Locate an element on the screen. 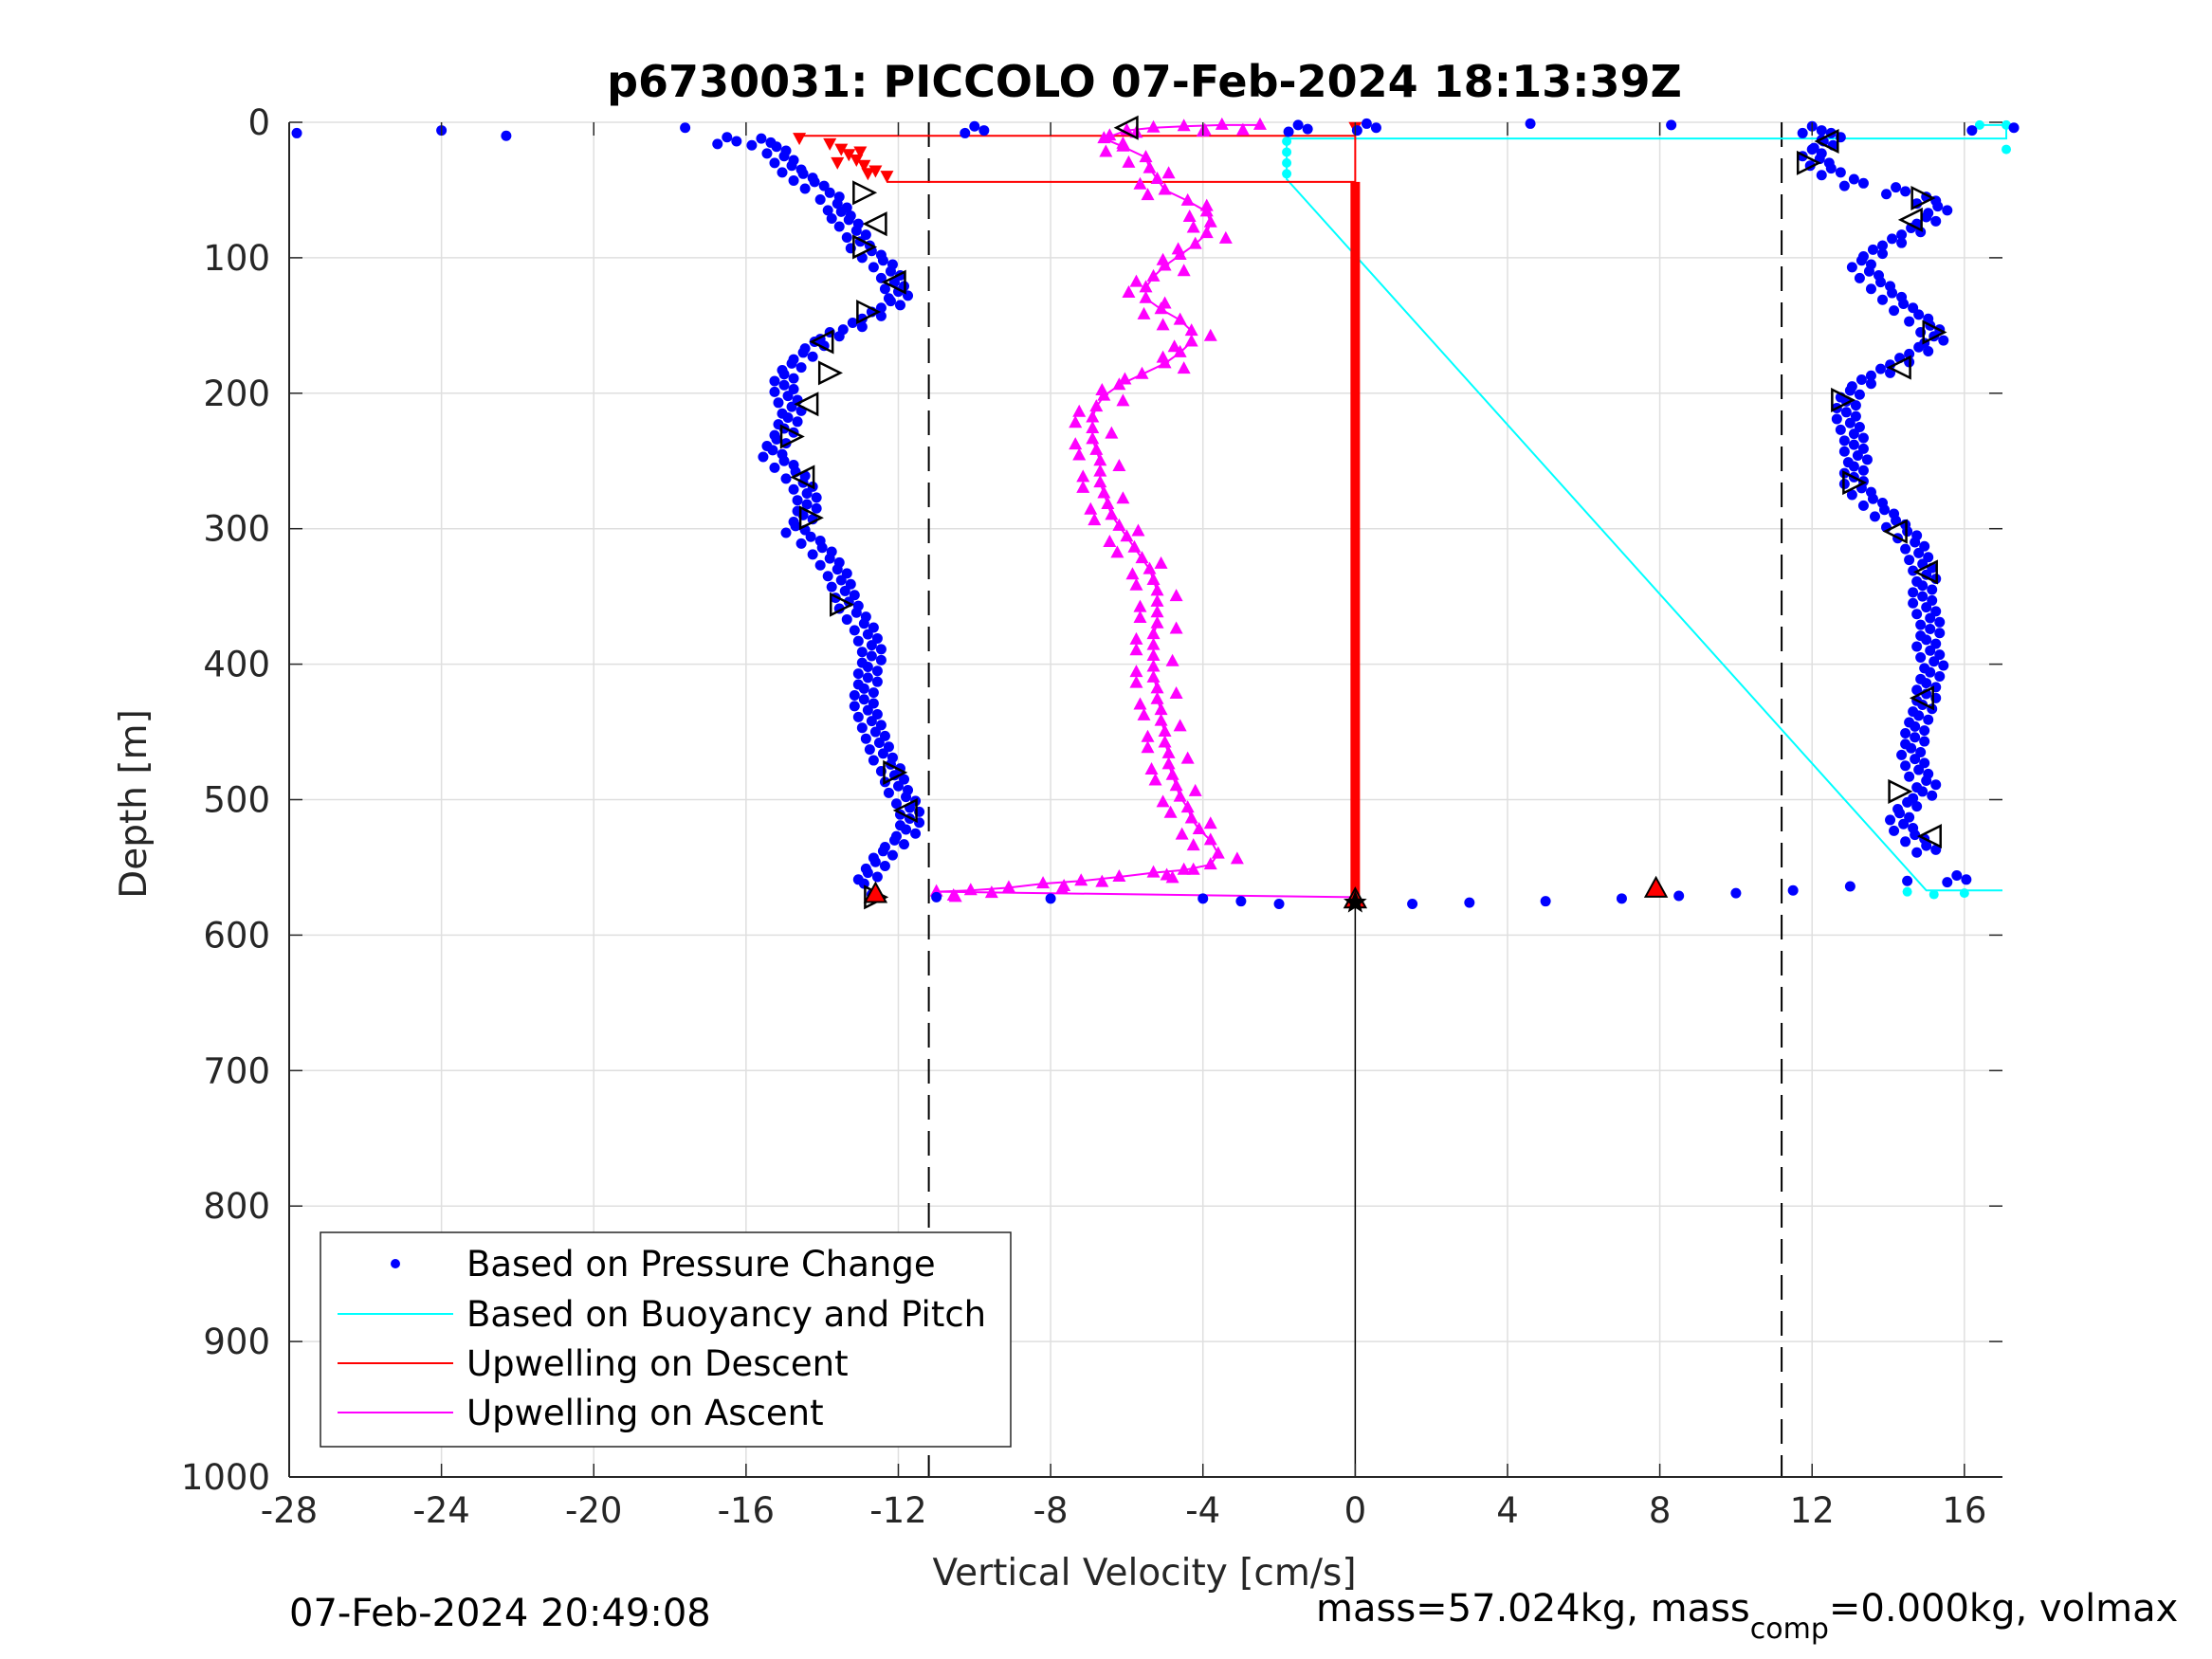 The height and width of the screenshot is (1659, 2212). x-tick-label: -24 is located at coordinates (440, 1510).